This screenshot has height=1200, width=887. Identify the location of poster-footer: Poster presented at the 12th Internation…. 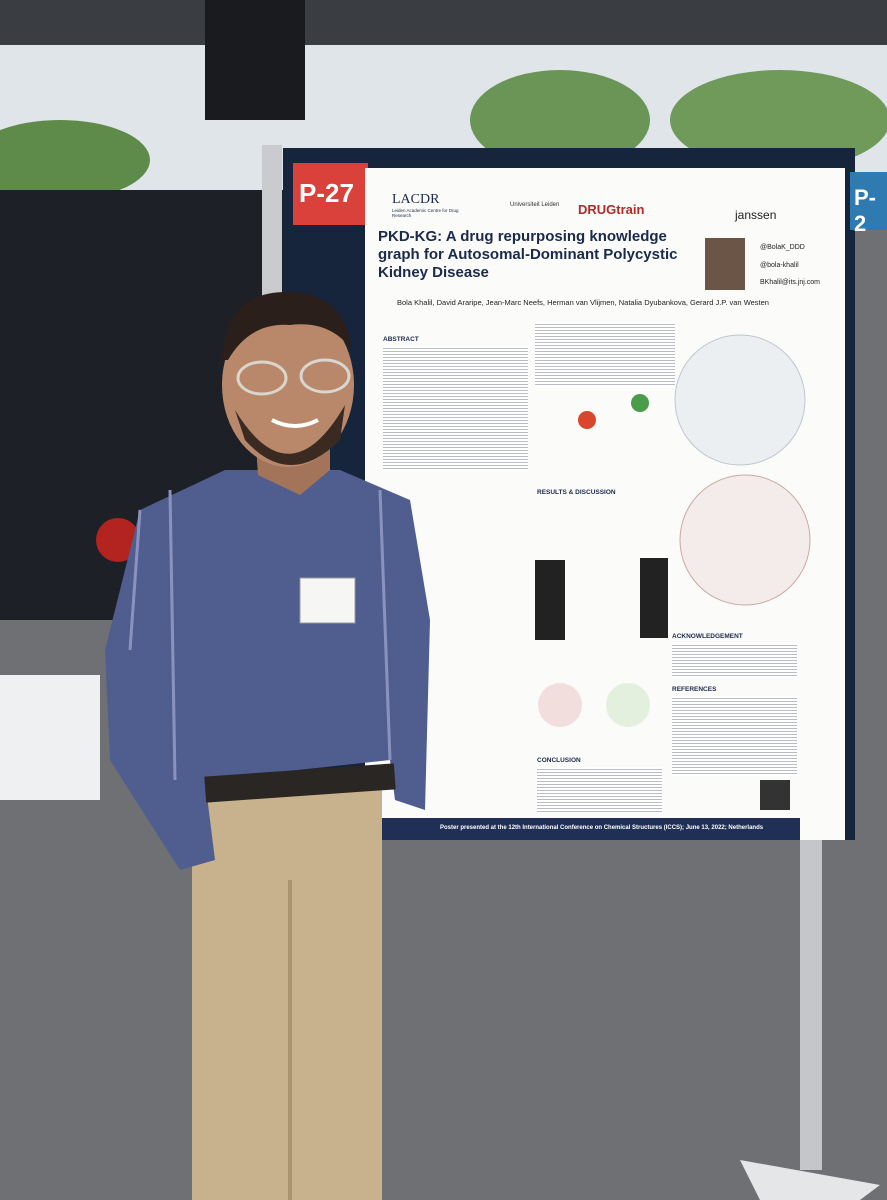
(602, 828).